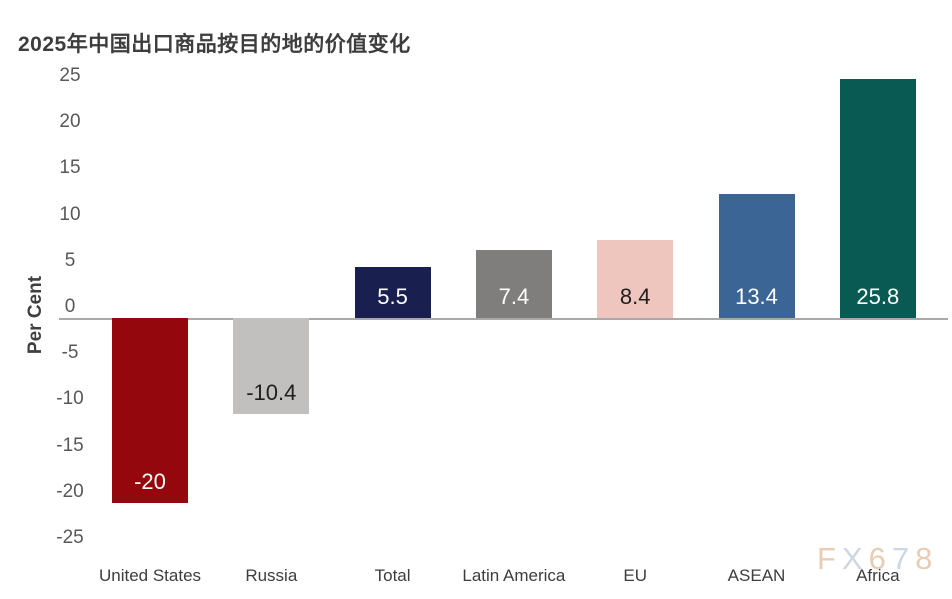 The height and width of the screenshot is (599, 952). I want to click on watermark-letter: X, so click(855, 558).